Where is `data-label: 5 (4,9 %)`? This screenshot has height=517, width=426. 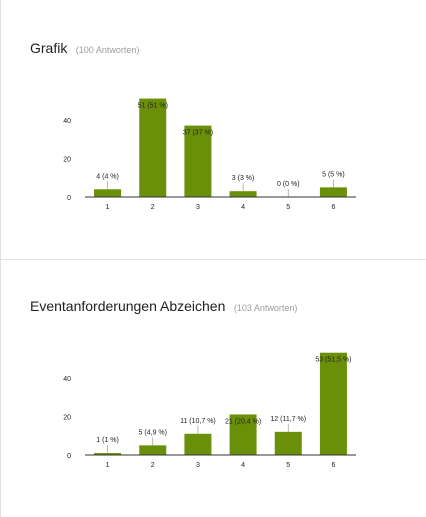 data-label: 5 (4,9 %) is located at coordinates (153, 432).